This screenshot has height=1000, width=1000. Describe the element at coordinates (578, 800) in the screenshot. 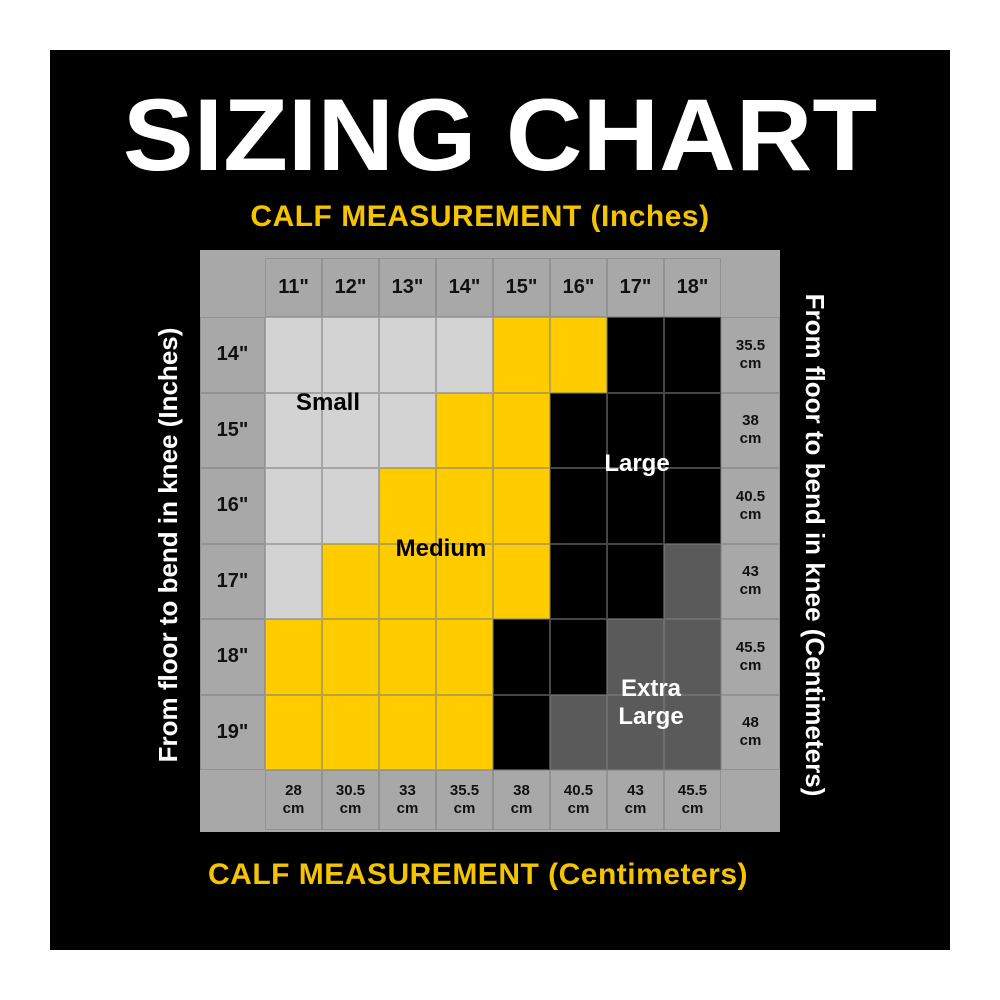

I see `column-cm: 40.5 cm` at that location.